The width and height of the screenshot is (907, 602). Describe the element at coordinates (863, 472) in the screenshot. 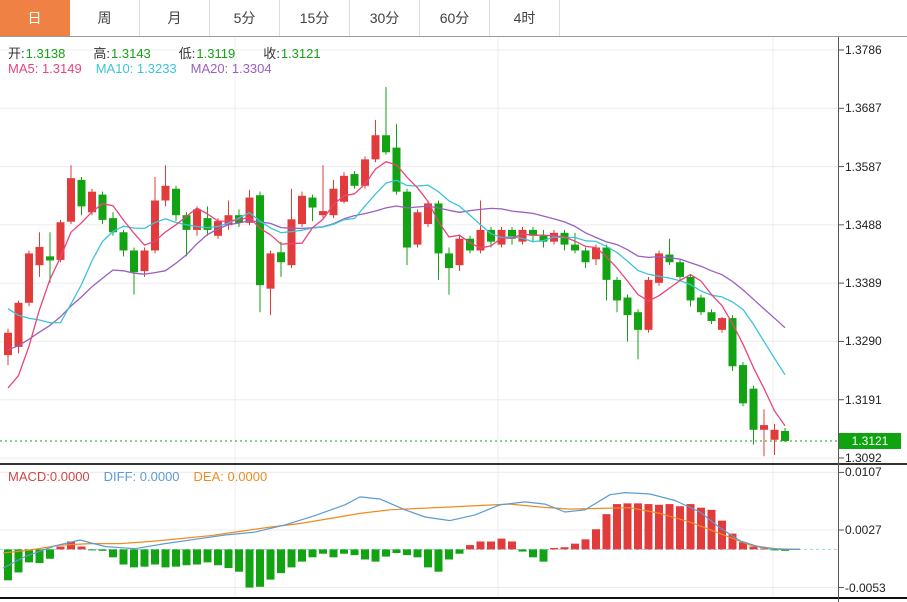

I see `macd-axis-label: 0.0107` at that location.